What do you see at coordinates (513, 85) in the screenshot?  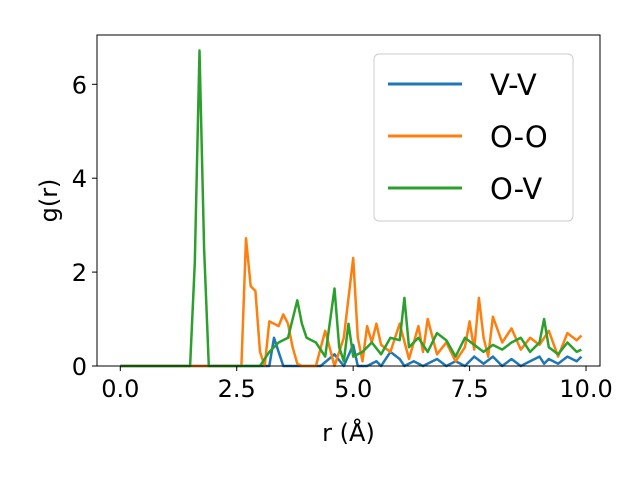 I see `legend-label-v-v: V-V` at bounding box center [513, 85].